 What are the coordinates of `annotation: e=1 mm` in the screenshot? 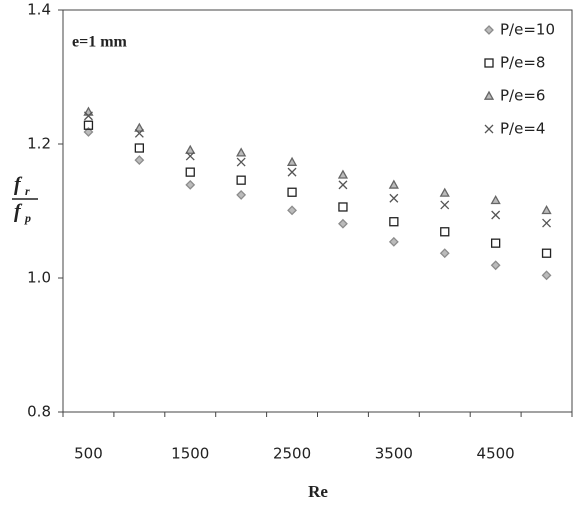 It's located at (100, 42).